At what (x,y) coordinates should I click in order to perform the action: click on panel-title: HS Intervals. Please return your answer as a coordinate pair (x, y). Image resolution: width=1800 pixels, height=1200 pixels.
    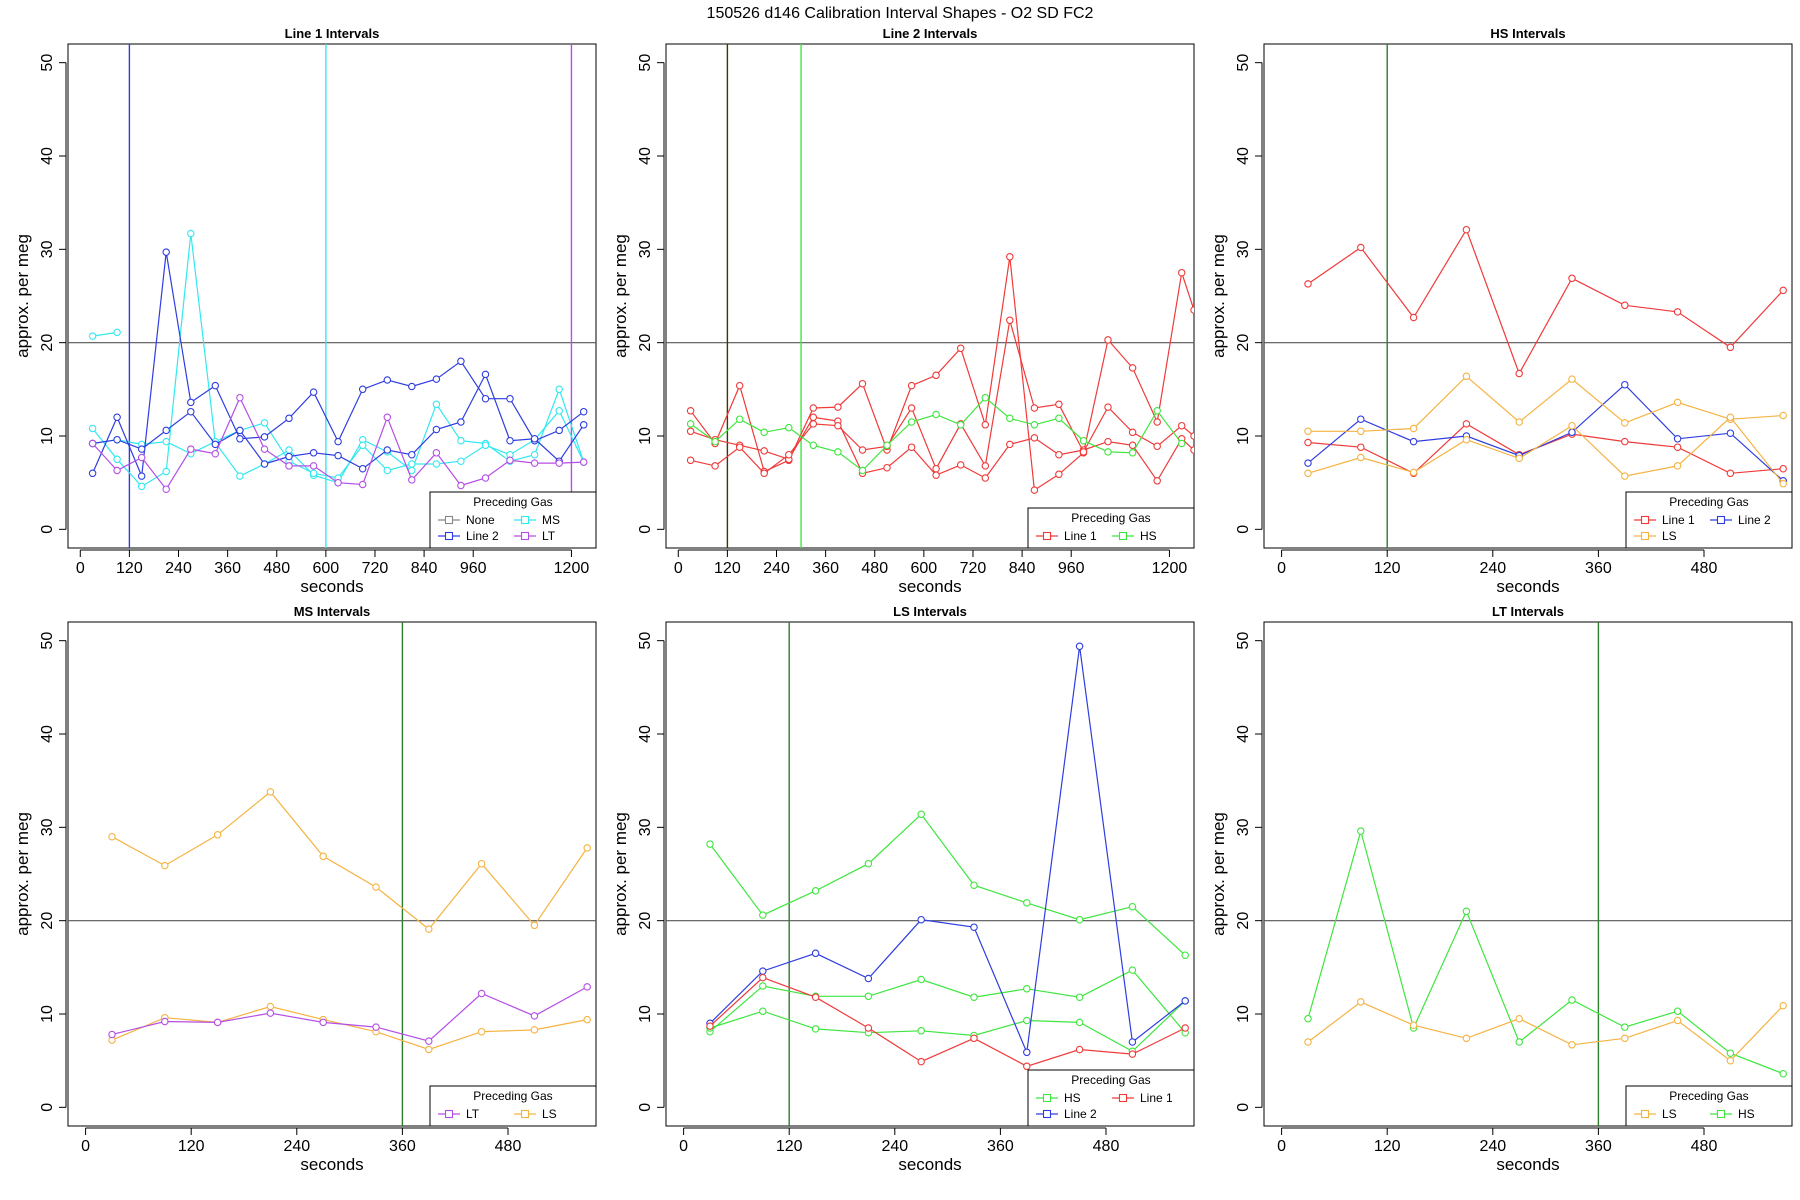
    Looking at the image, I should click on (1527, 33).